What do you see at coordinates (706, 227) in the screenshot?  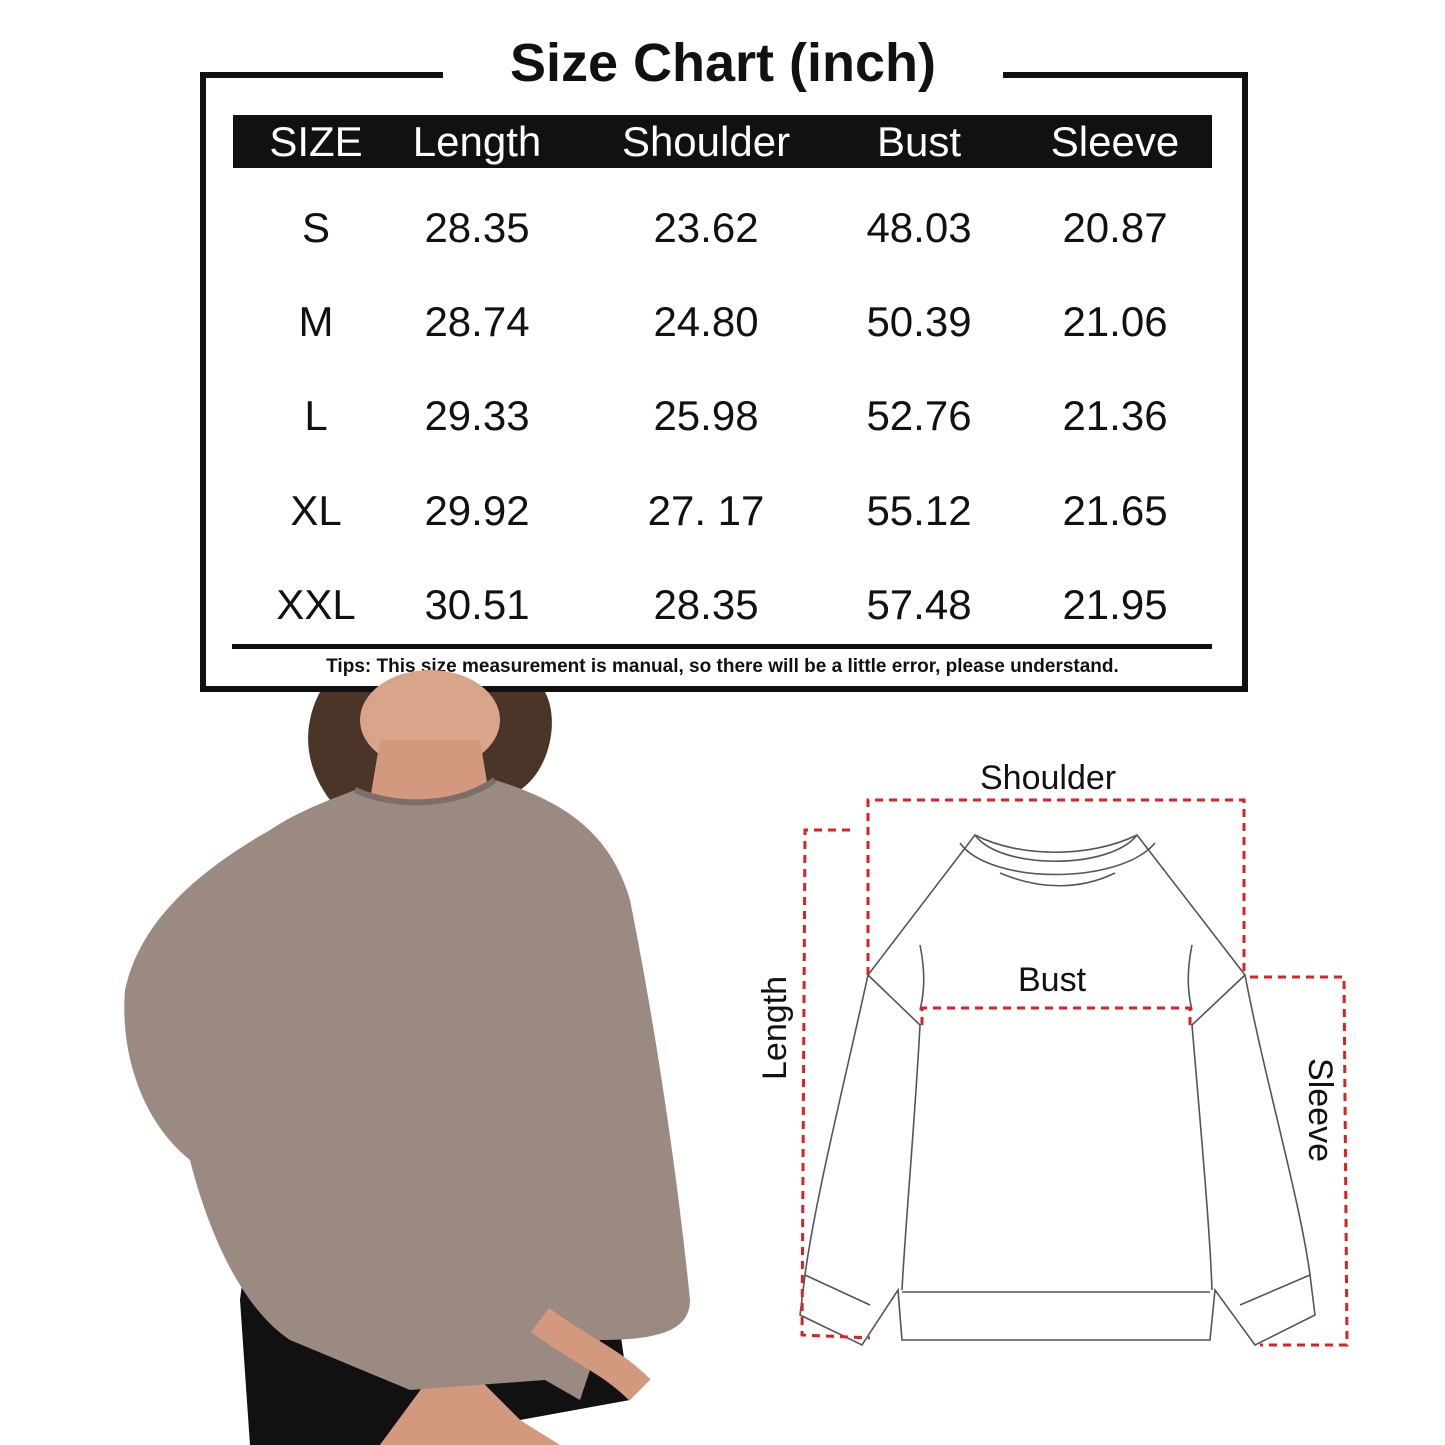 I see `table-cell: 23.62` at bounding box center [706, 227].